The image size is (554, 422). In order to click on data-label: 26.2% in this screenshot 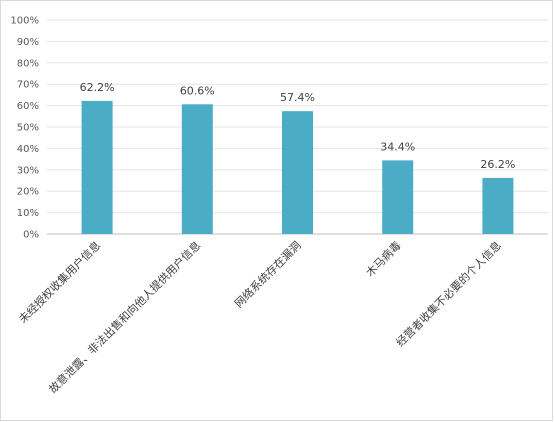, I will do `click(497, 164)`.